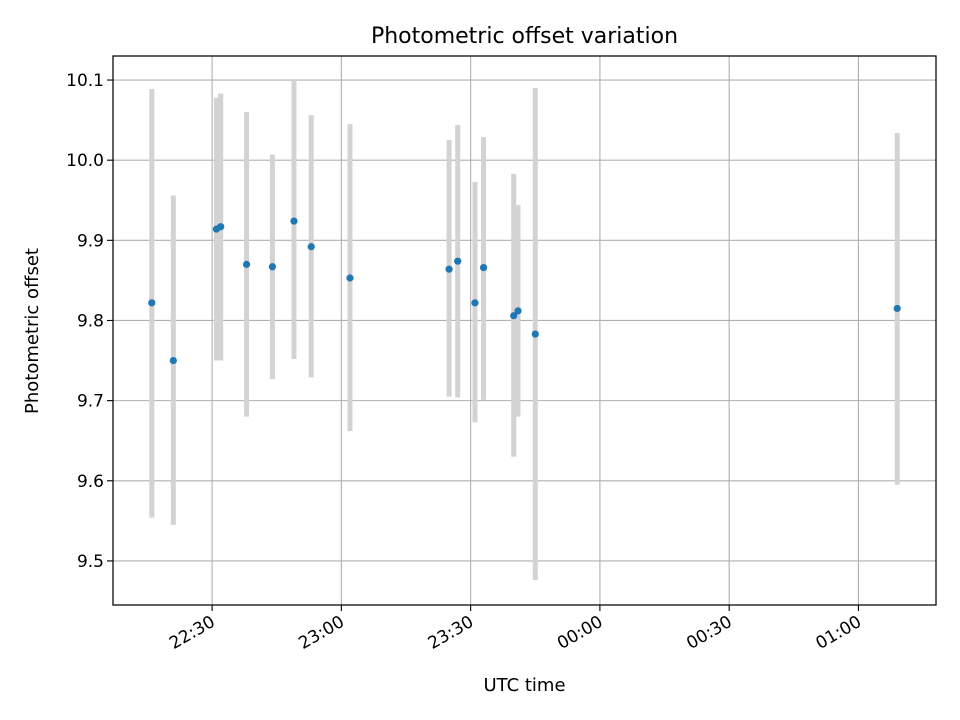 This screenshot has height=720, width=960. I want to click on y-tick-label: 9.5, so click(90, 562).